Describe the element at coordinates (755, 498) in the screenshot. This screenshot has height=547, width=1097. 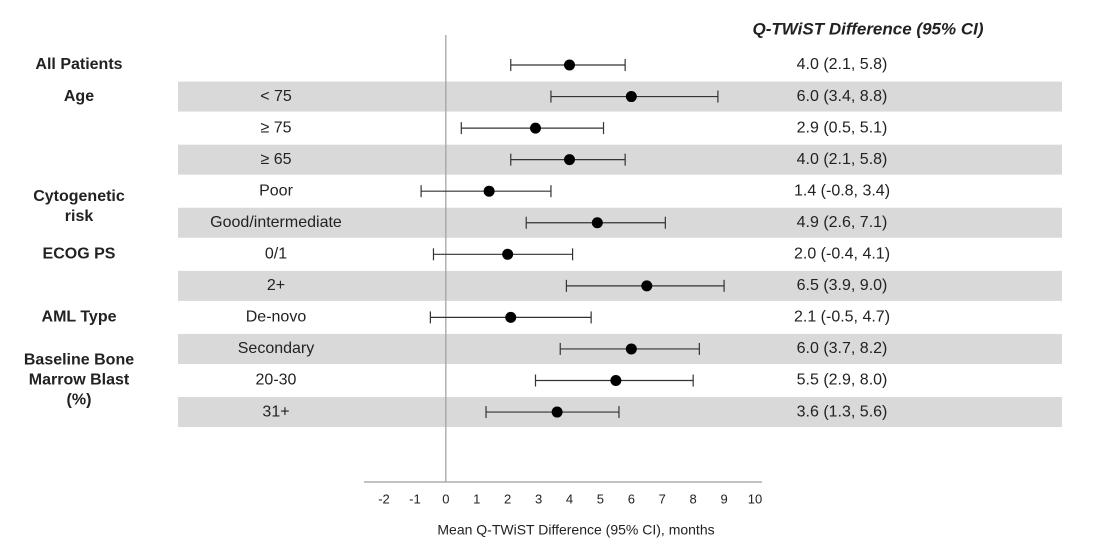
I see `x-tick-label: 10` at that location.